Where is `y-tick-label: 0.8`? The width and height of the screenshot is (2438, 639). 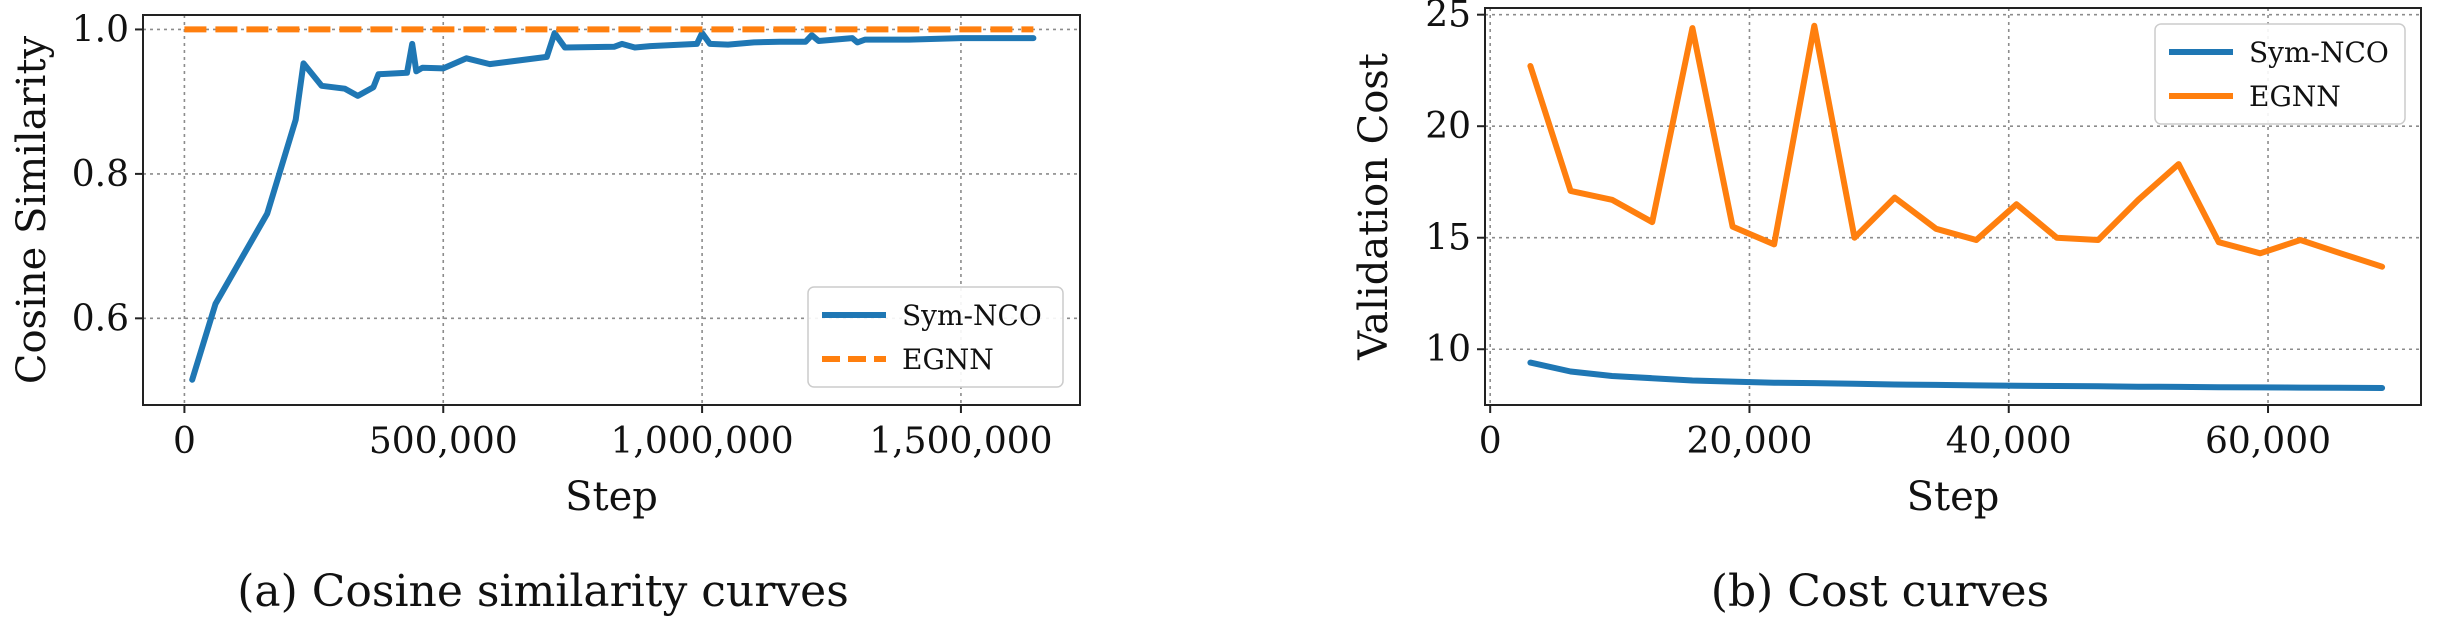 y-tick-label: 0.8 is located at coordinates (100, 174).